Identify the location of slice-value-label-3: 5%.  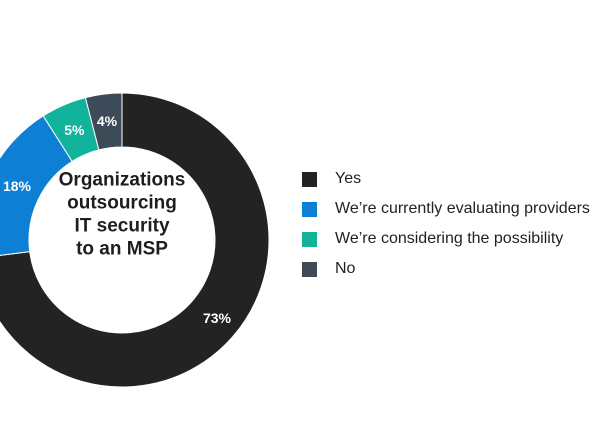
(74, 130).